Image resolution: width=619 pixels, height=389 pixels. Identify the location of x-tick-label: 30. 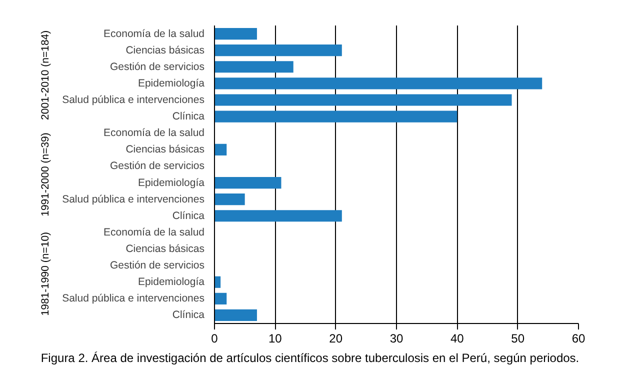
(397, 339).